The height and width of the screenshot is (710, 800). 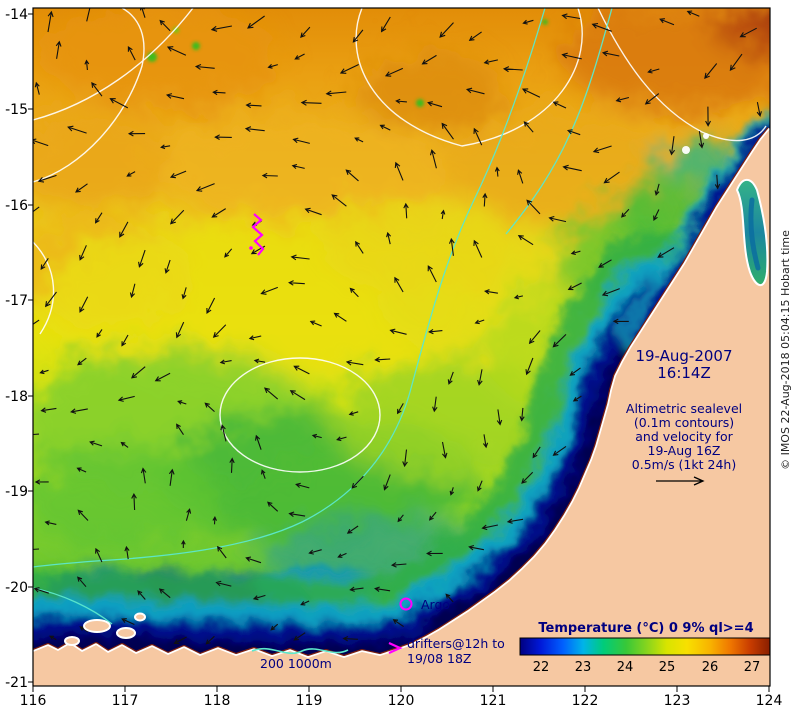 What do you see at coordinates (296, 663) in the screenshot?
I see `bathymetry-label: 200 1000m` at bounding box center [296, 663].